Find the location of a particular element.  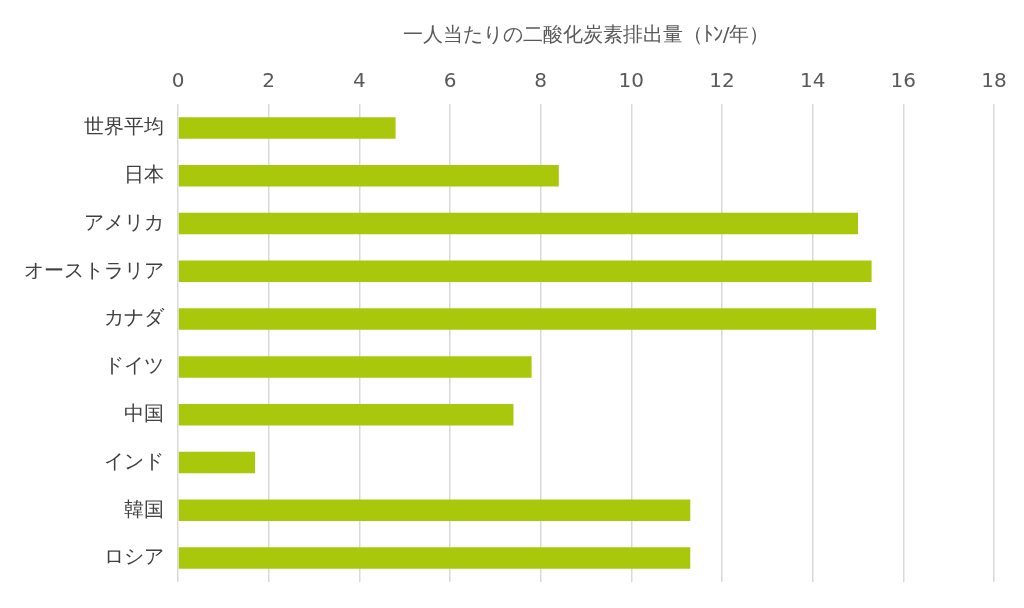

x-tick-label: 0 is located at coordinates (178, 80).